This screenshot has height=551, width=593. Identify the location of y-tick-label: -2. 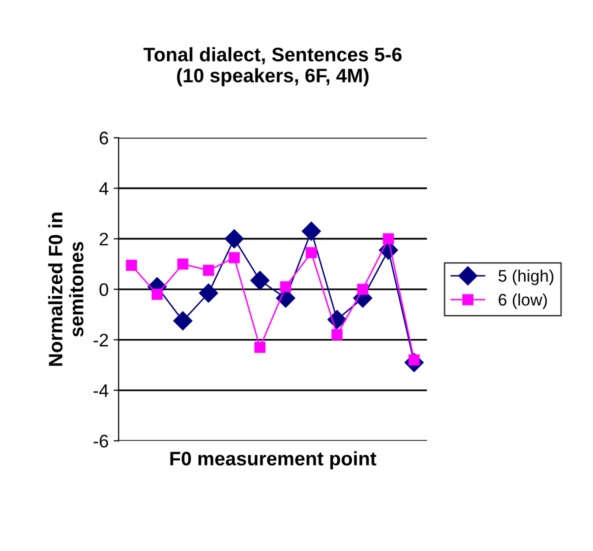
(101, 340).